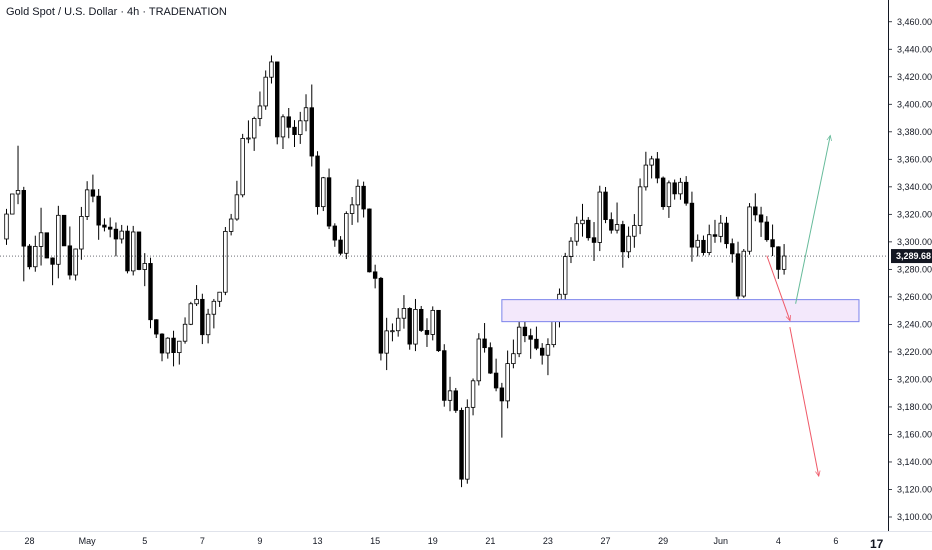  I want to click on y-tick-label: 3,360.00, so click(914, 159).